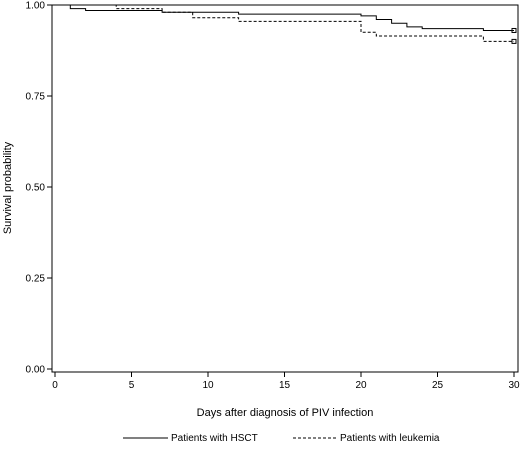 This screenshot has width=520, height=449. What do you see at coordinates (214, 438) in the screenshot?
I see `legend-label-hsct: Patients with HSCT` at bounding box center [214, 438].